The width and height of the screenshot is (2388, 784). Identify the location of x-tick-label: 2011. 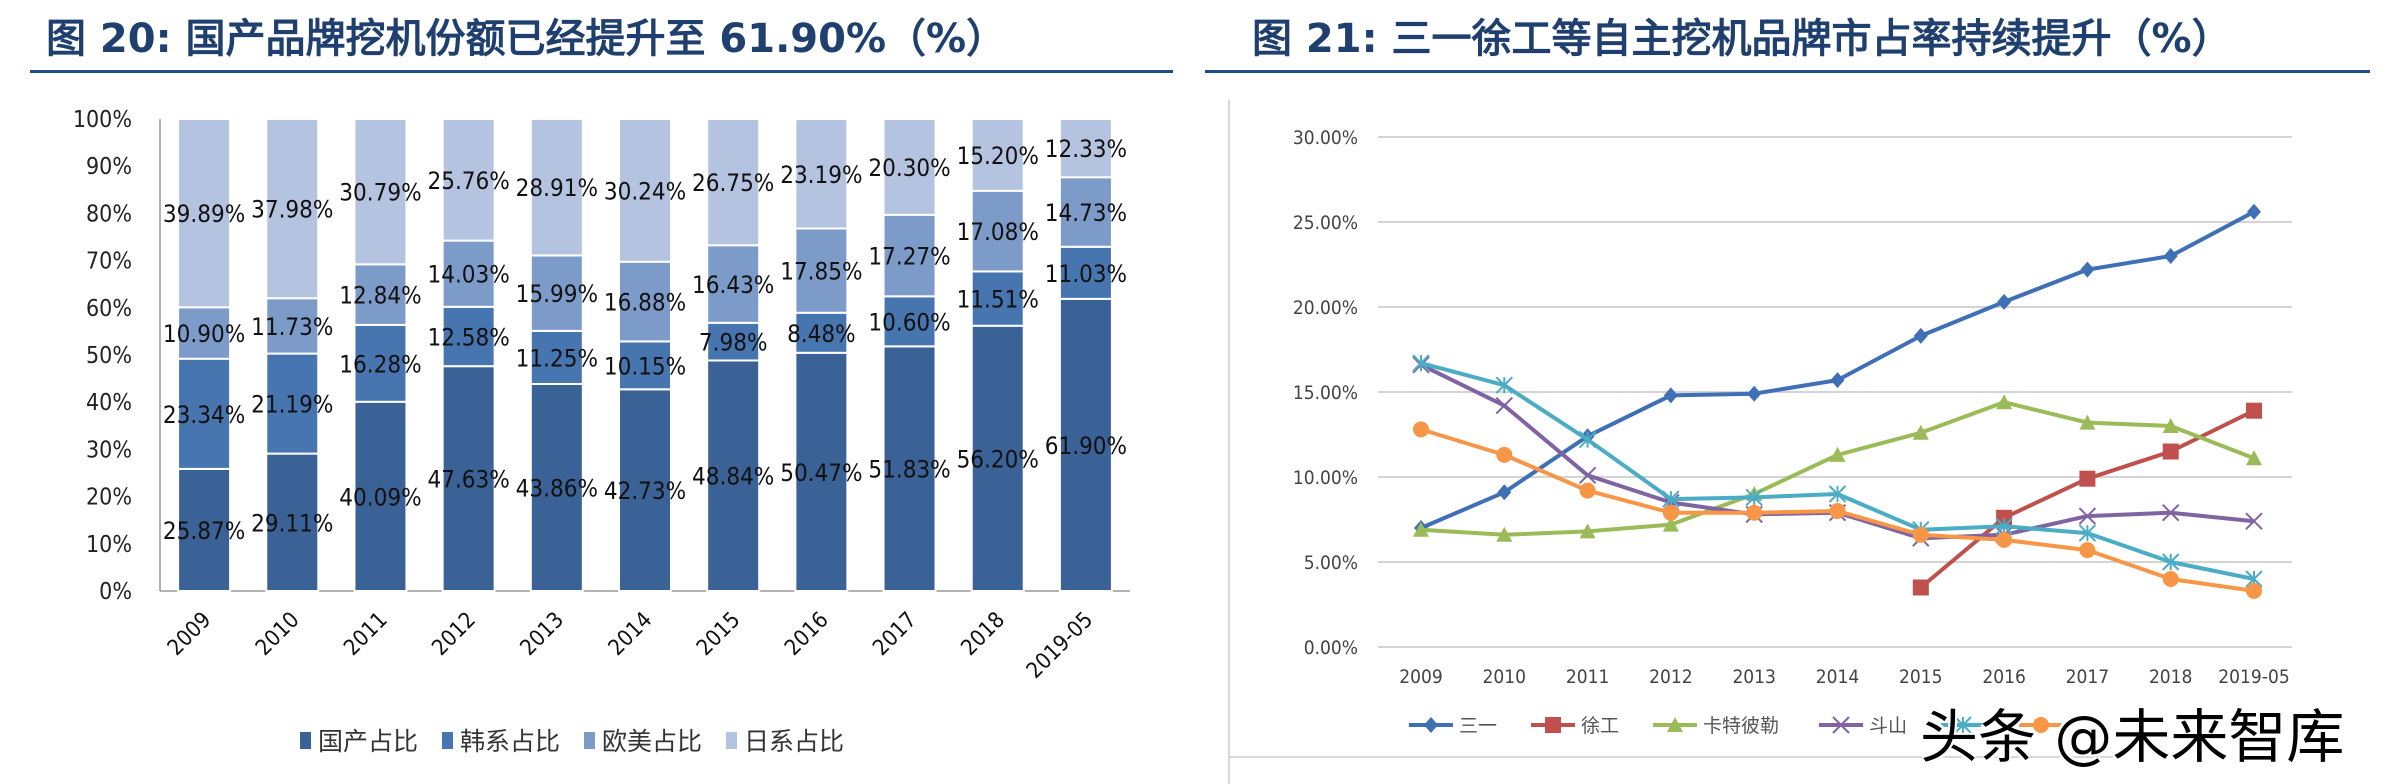
(365, 634).